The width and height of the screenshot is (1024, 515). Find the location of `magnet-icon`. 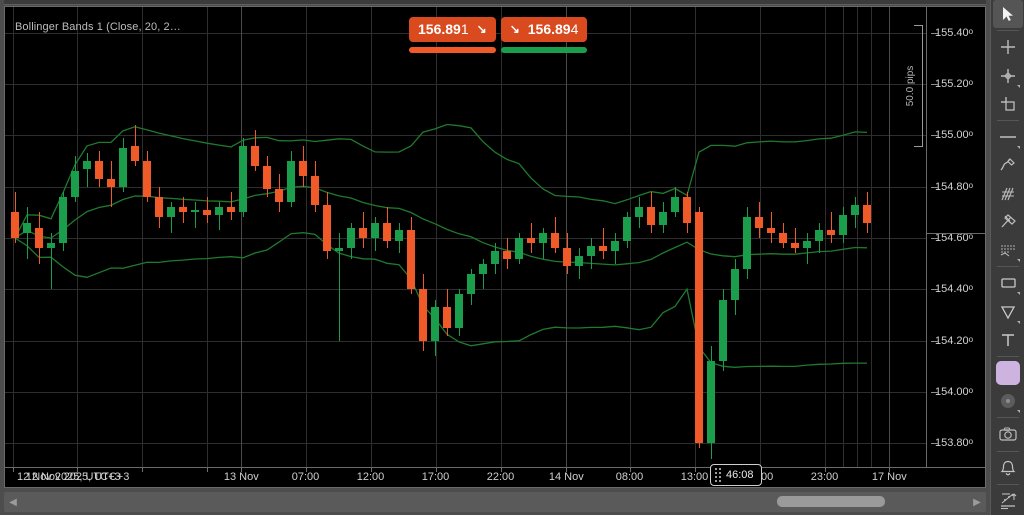

magnet-icon is located at coordinates (1008, 401).